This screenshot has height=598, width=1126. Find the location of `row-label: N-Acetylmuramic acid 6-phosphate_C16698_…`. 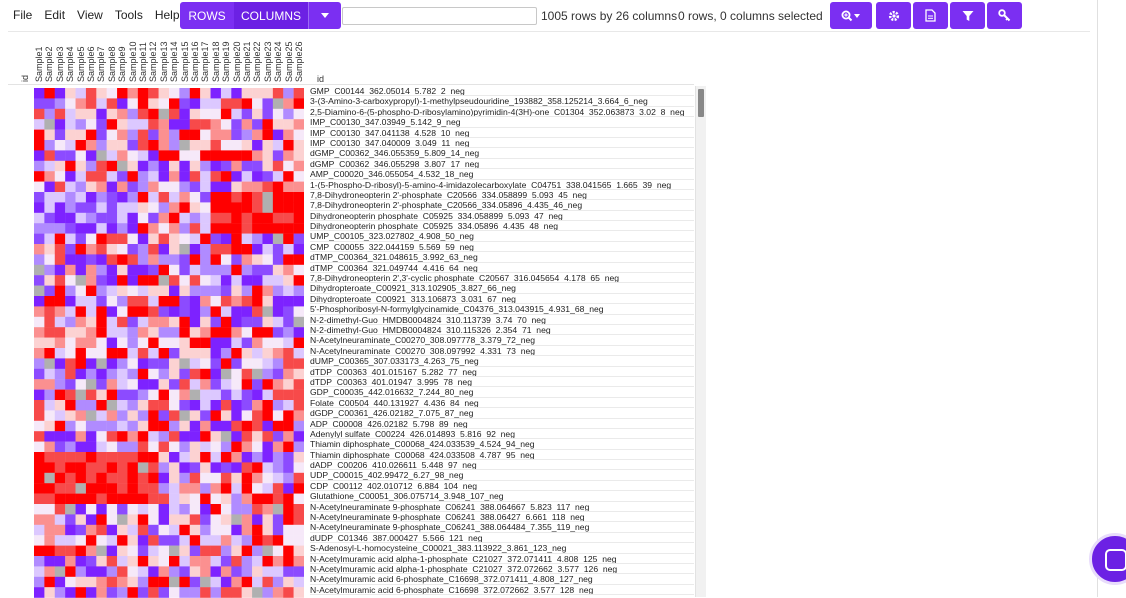

row-label: N-Acetylmuramic acid 6-phosphate_C16698_… is located at coordinates (502, 579).